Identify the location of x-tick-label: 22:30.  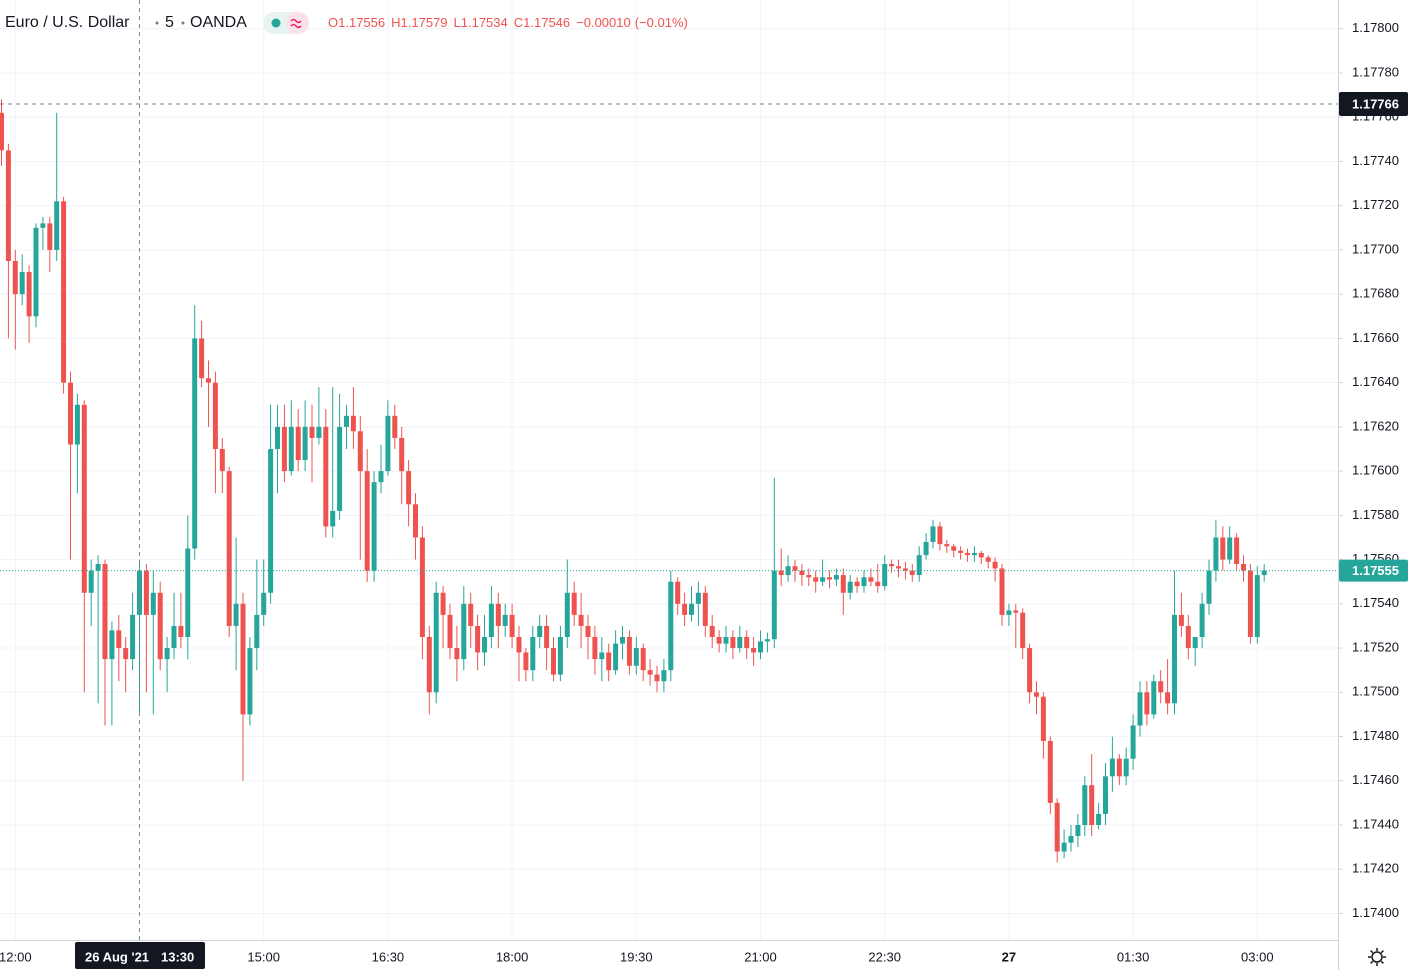
(884, 956).